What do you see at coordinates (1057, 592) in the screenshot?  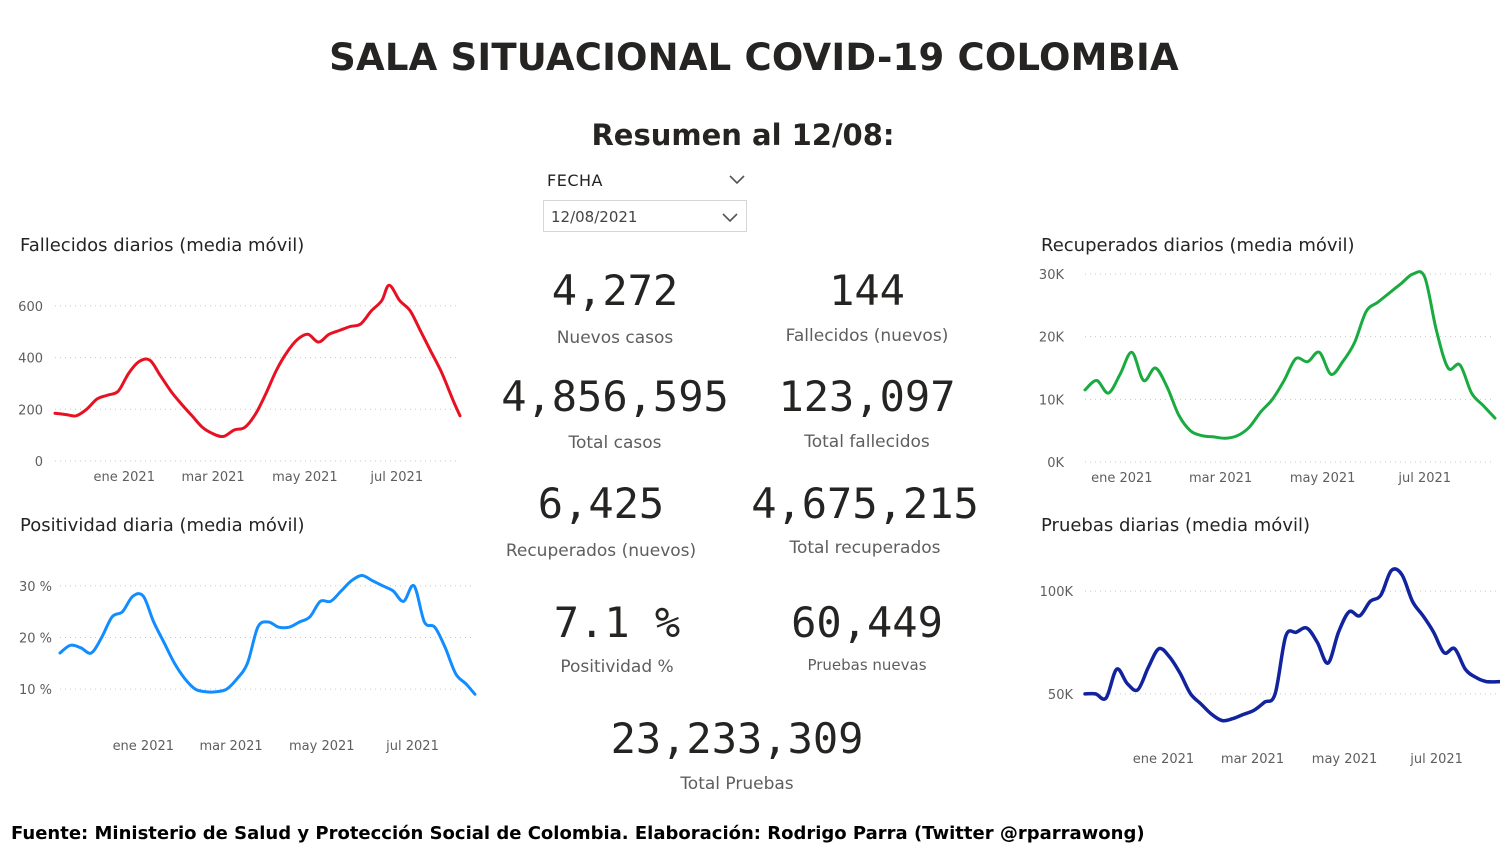 I see `y-tick-label: 100K` at bounding box center [1057, 592].